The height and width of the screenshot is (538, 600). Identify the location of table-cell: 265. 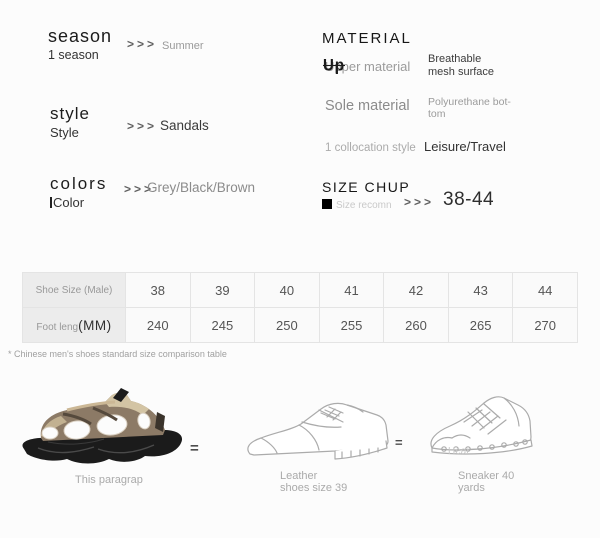
(480, 325).